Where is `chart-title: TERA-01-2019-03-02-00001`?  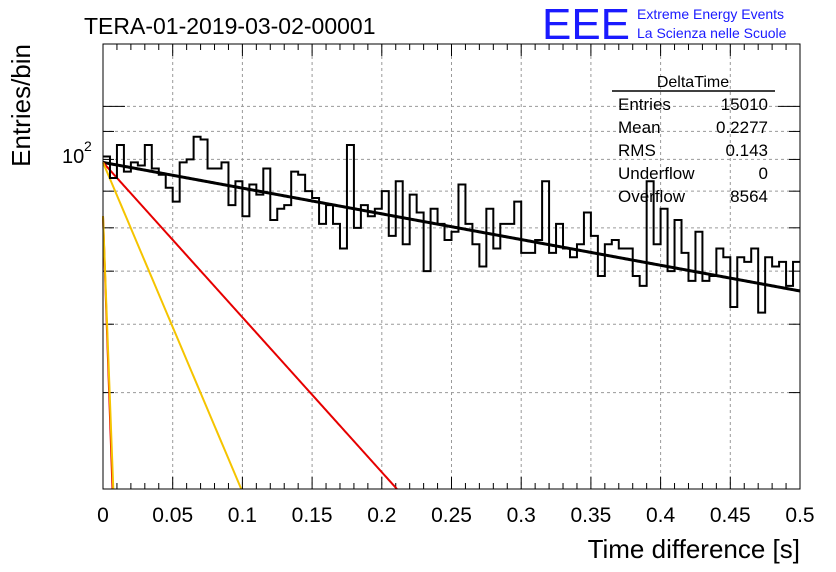 chart-title: TERA-01-2019-03-02-00001 is located at coordinates (230, 26).